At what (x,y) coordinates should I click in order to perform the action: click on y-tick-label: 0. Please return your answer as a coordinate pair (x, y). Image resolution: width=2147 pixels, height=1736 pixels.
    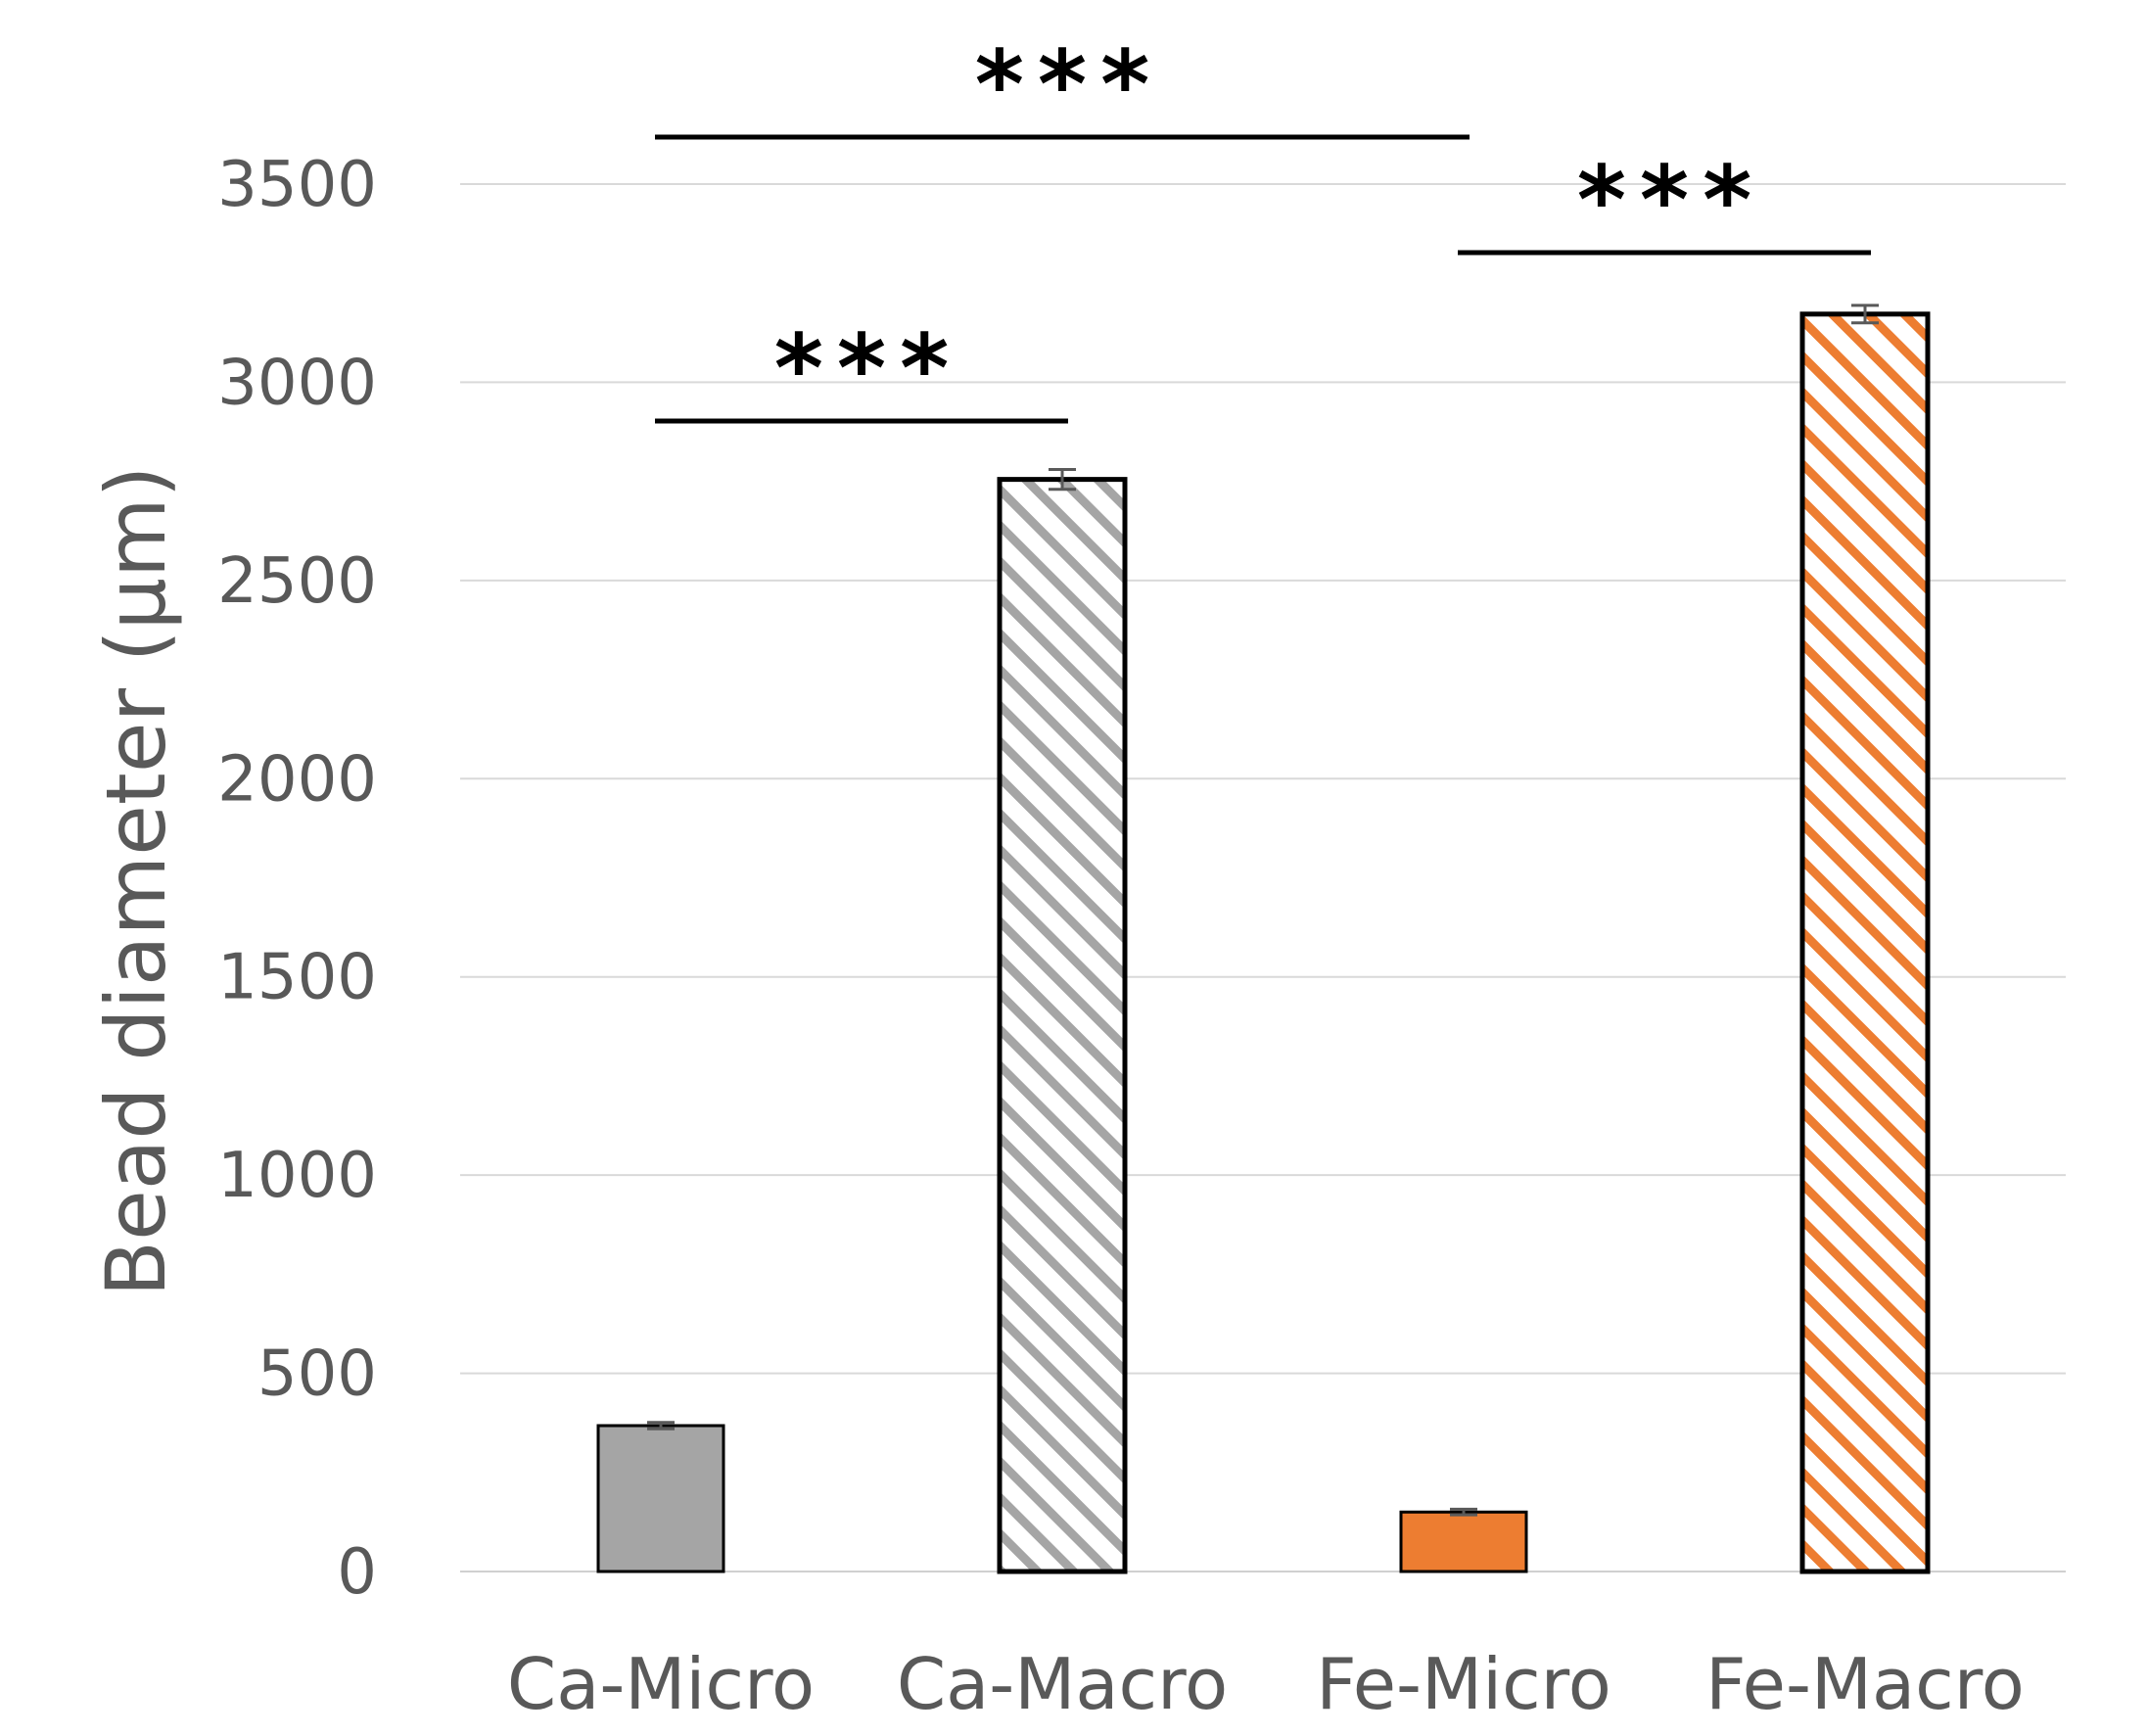
    Looking at the image, I should click on (357, 1572).